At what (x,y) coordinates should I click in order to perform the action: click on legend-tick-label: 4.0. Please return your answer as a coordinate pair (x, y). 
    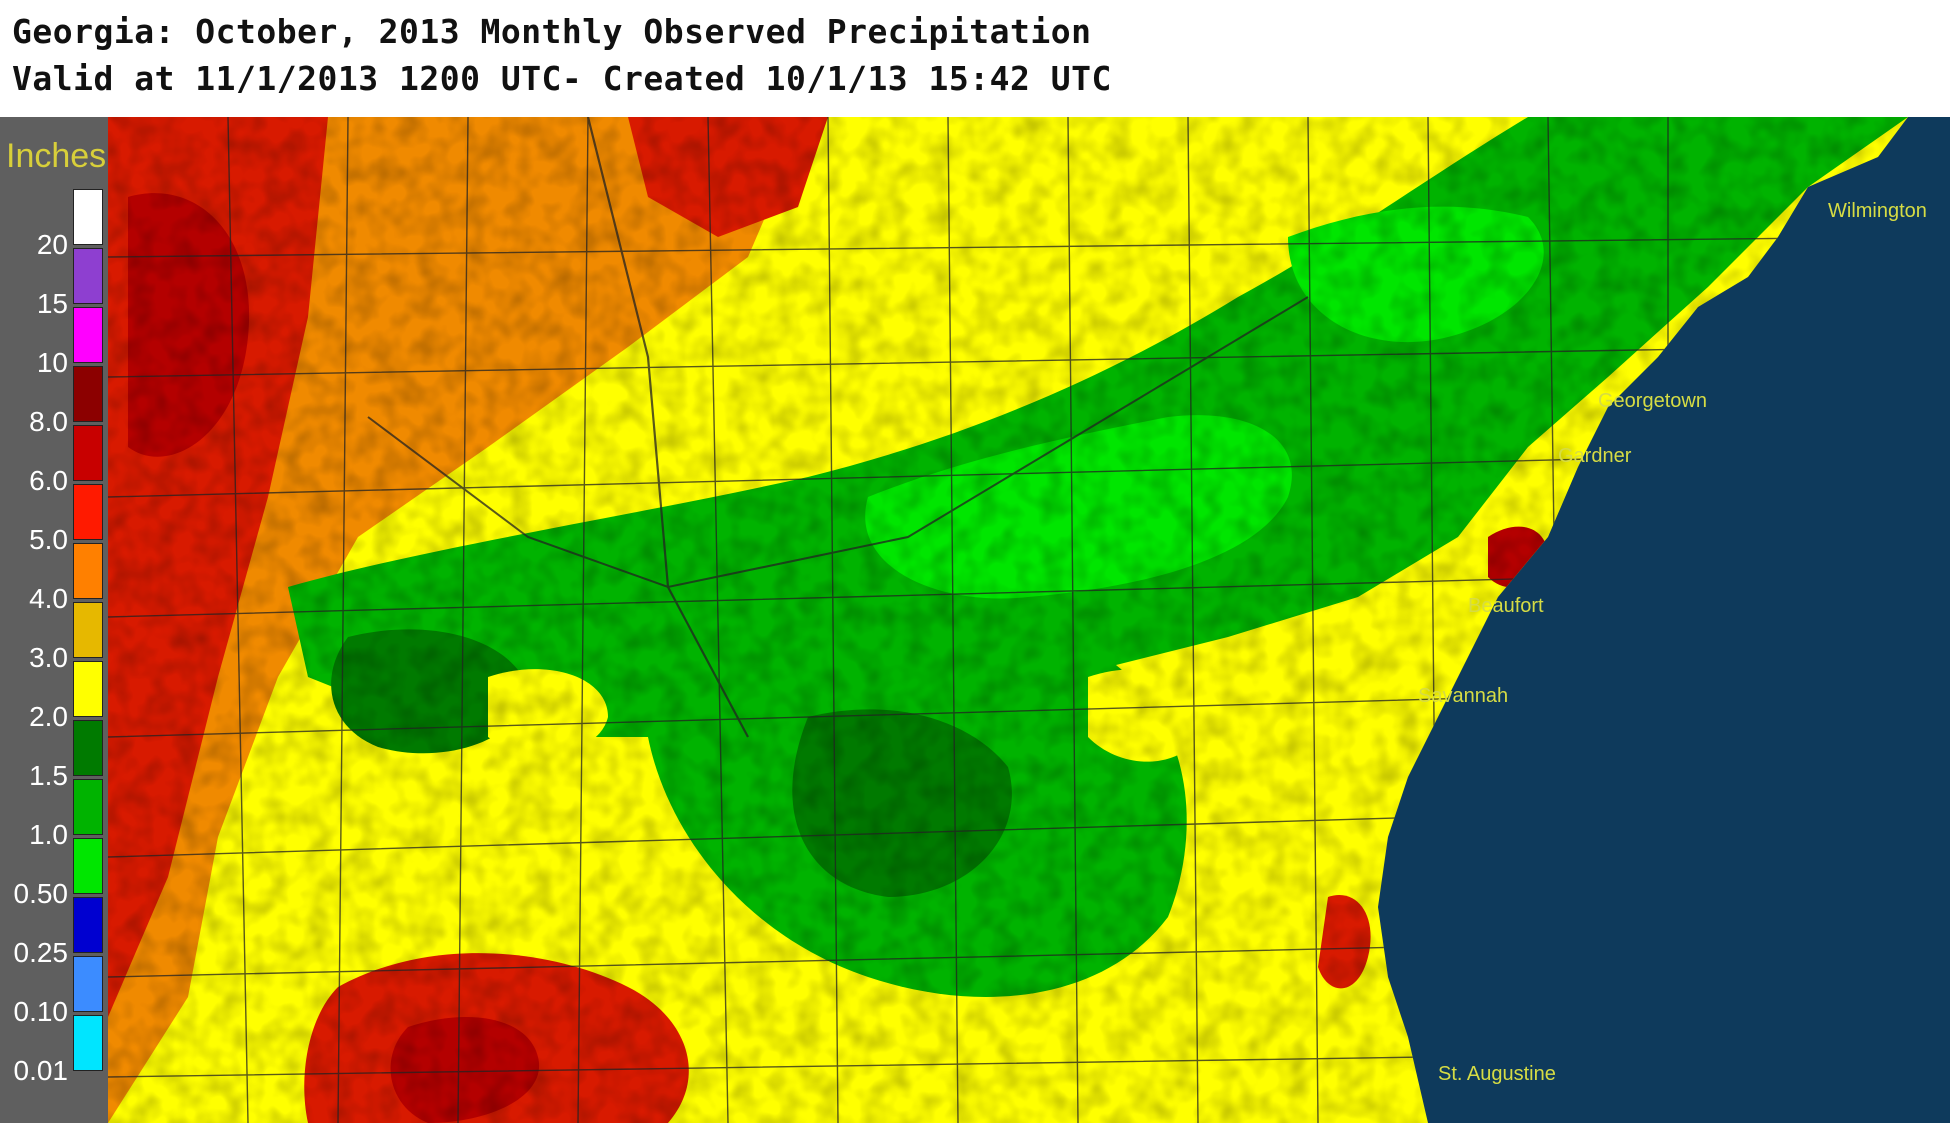
    Looking at the image, I should click on (48, 598).